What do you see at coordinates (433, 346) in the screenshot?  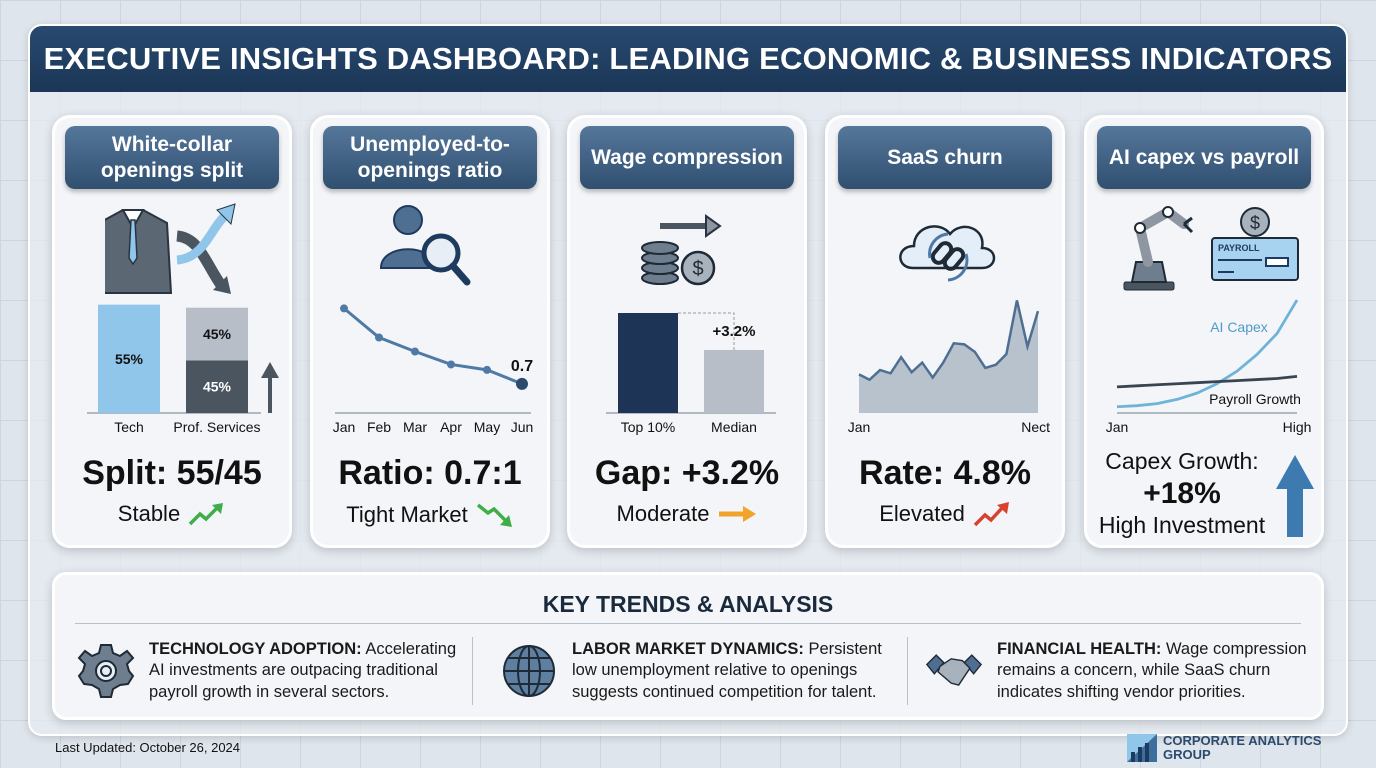 I see `ratio-line` at bounding box center [433, 346].